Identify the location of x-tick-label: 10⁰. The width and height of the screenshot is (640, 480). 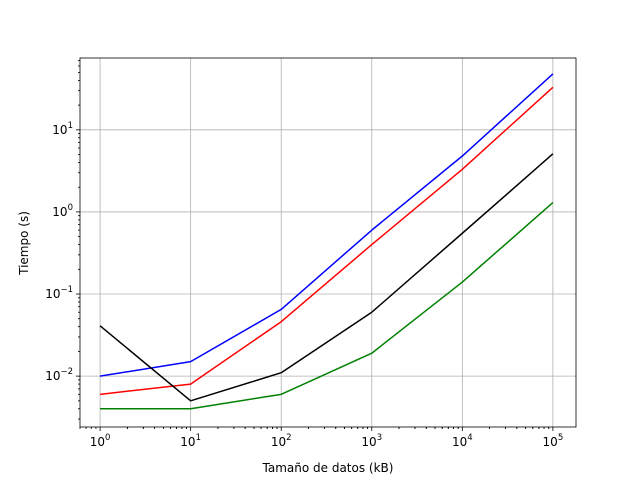
(100, 441).